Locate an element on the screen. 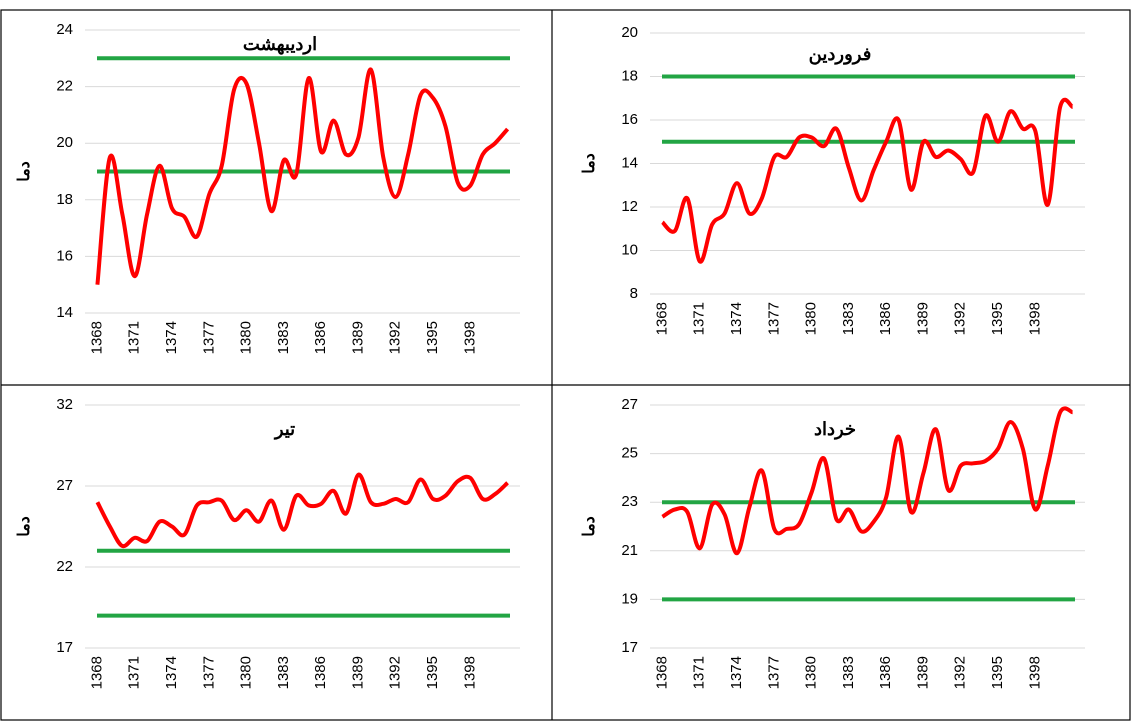 This screenshot has width=1132, height=722. y-tick-label: 12 is located at coordinates (629, 206).